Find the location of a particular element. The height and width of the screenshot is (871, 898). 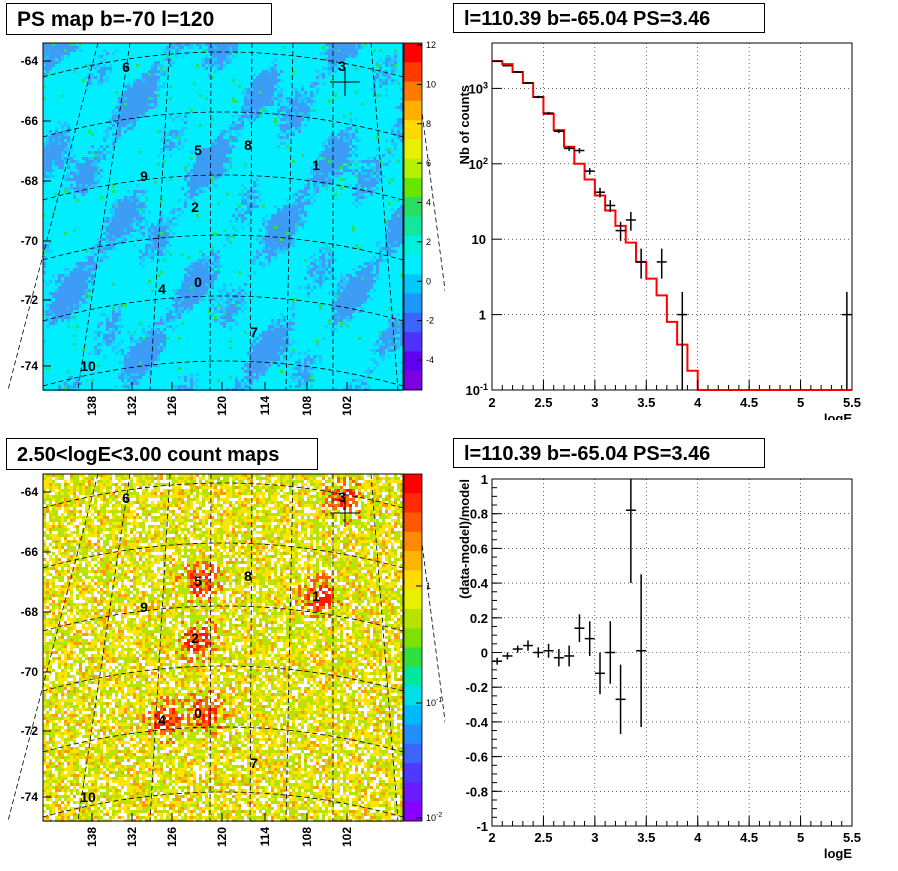

colorbar-tick-label: 10⁻¹ is located at coordinates (434, 702).